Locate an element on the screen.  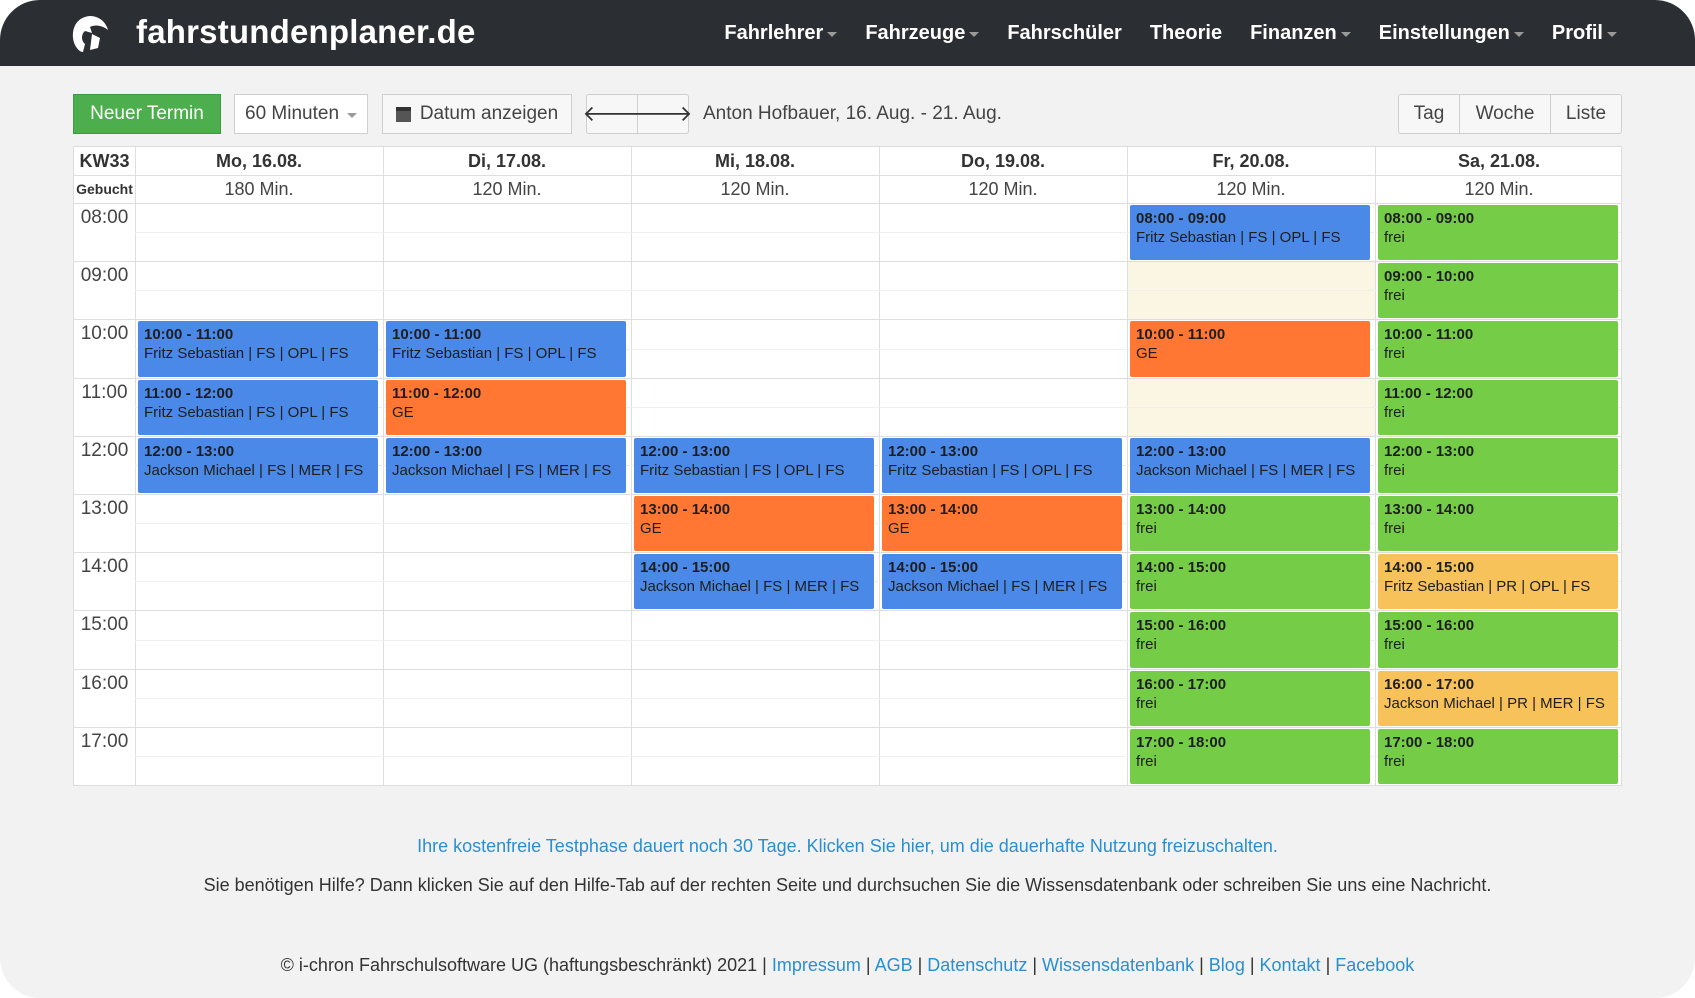
duration-select: 60 Minuten is located at coordinates (301, 114).